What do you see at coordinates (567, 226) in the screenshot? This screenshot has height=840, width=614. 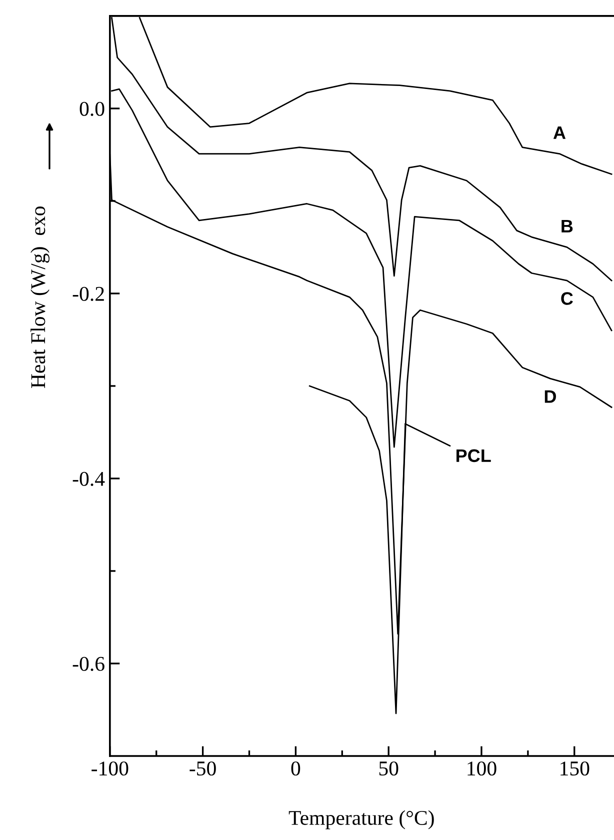 I see `series-label: B` at bounding box center [567, 226].